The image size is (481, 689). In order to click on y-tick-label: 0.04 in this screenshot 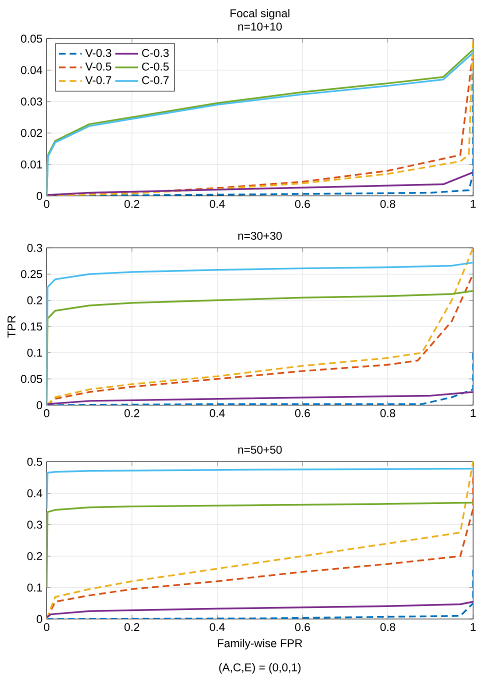, I will do `click(31, 70)`.